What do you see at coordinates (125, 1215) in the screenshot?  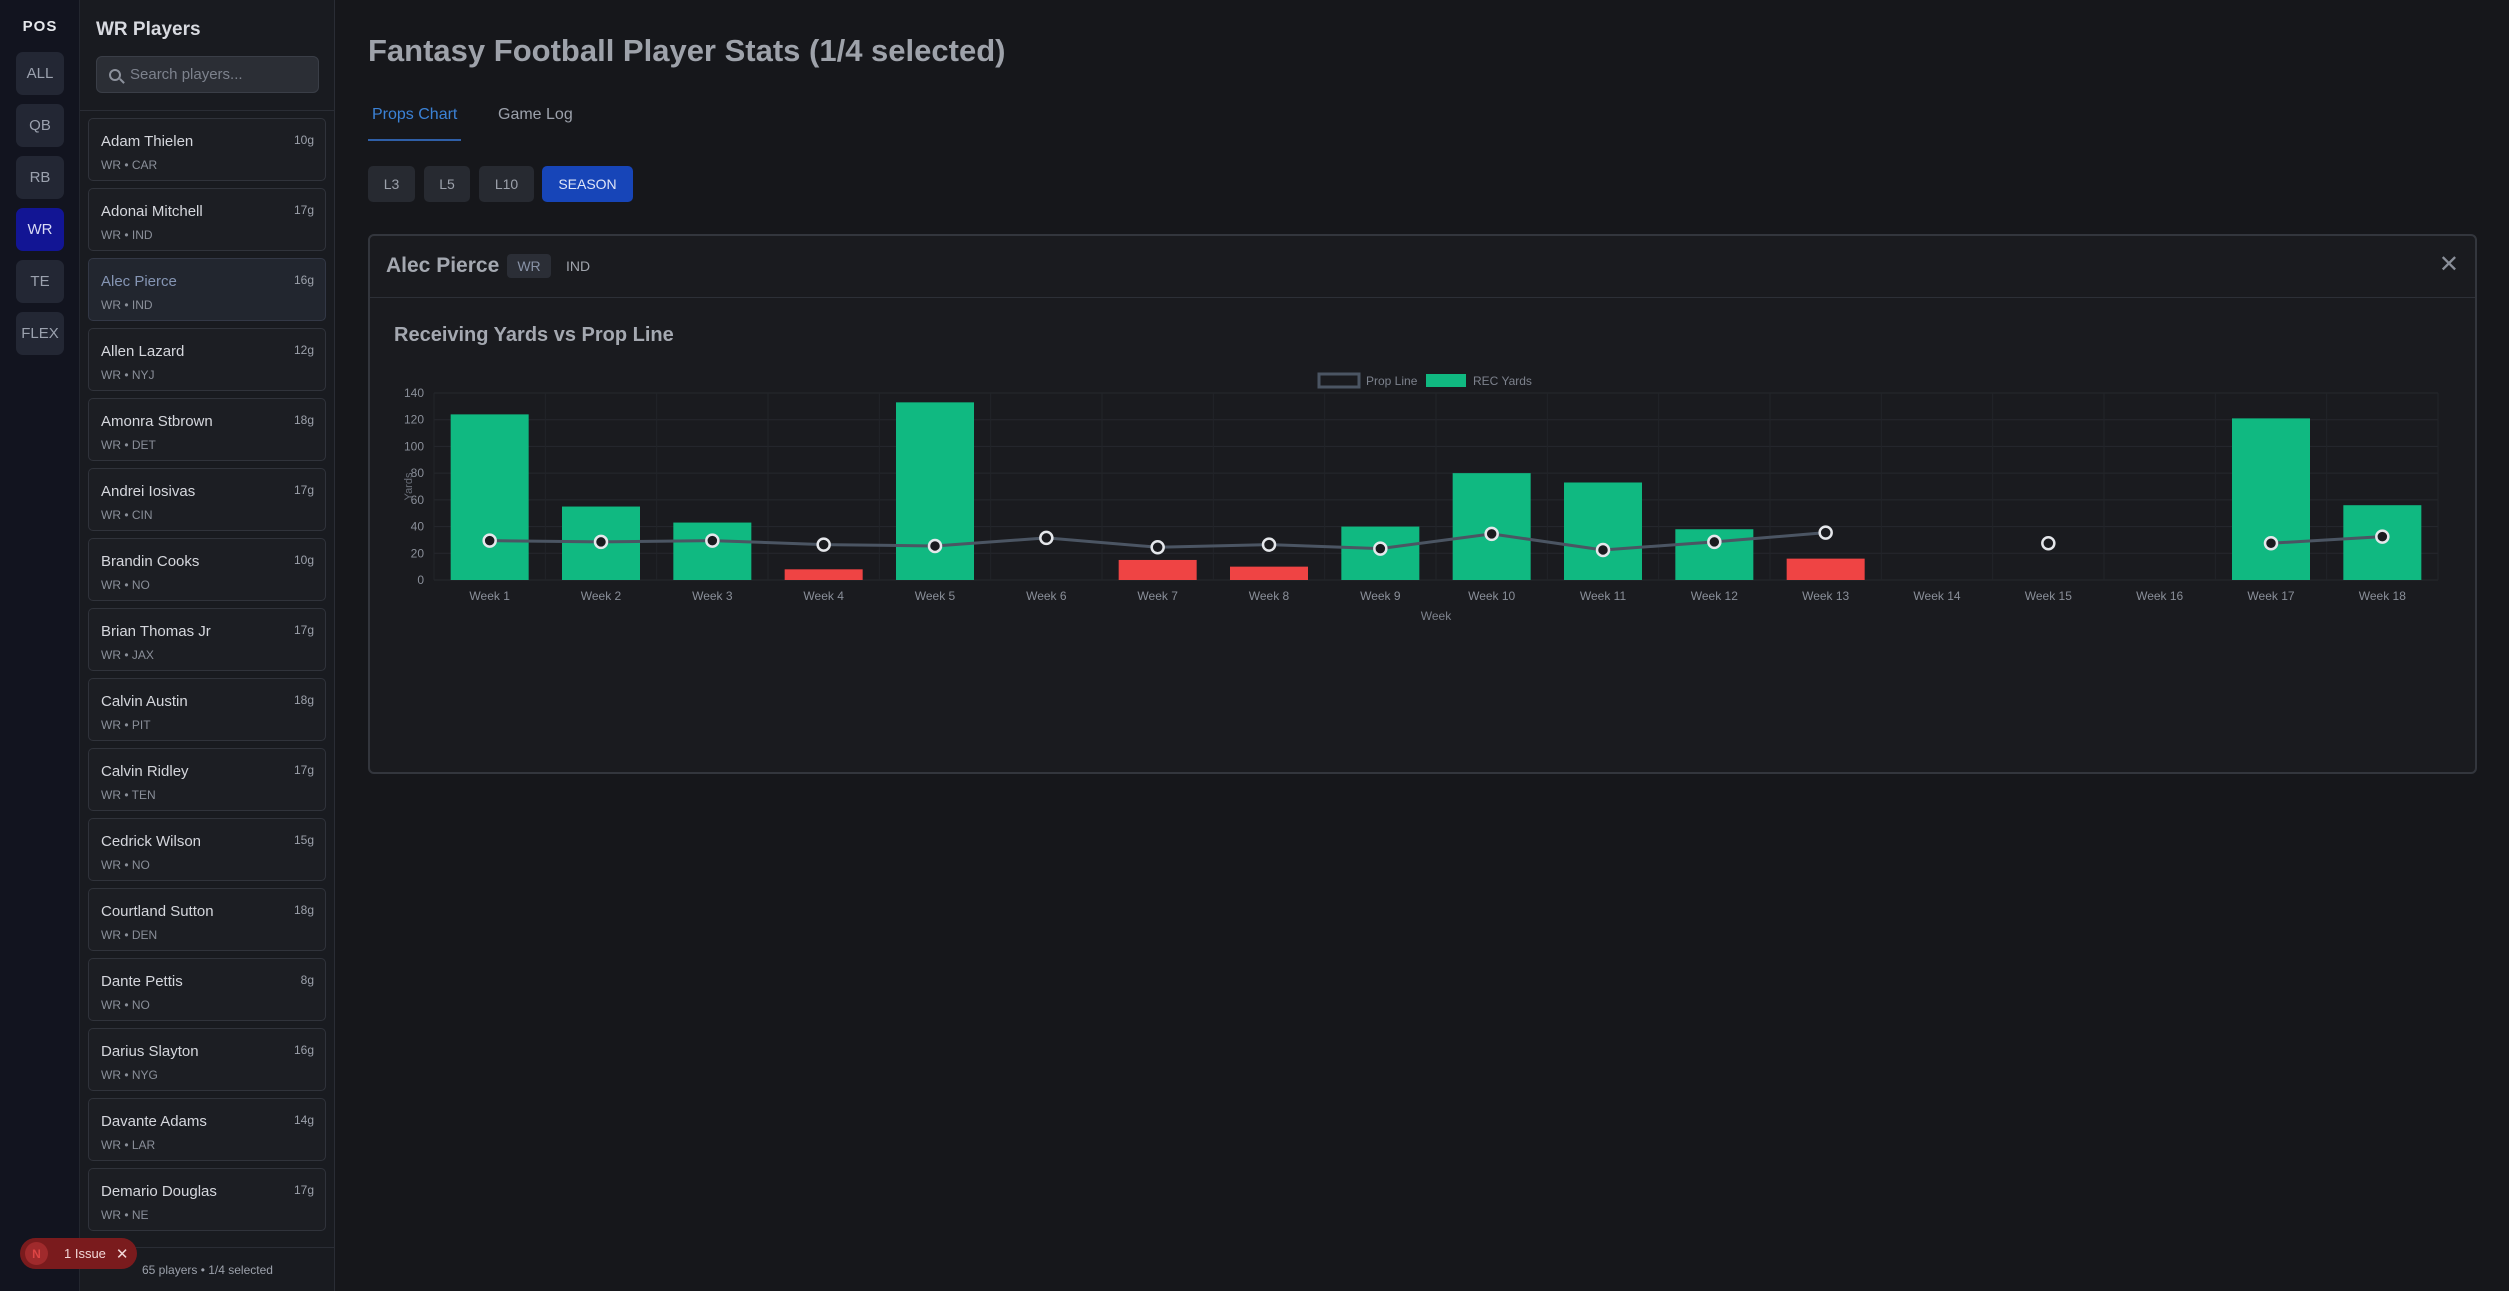 I see `player-position-team: WR • NE` at bounding box center [125, 1215].